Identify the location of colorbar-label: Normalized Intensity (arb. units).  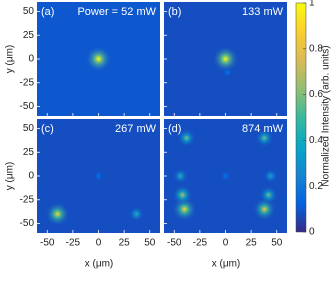
(326, 115).